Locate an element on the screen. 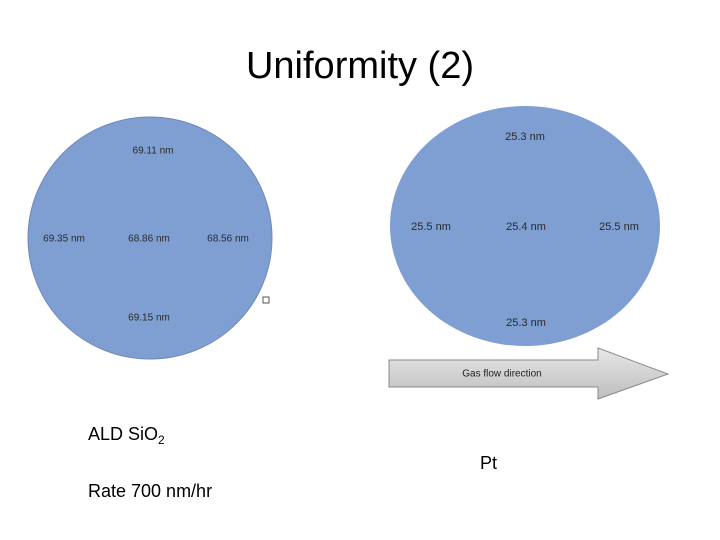  measurement: 68.86 nm is located at coordinates (149, 239).